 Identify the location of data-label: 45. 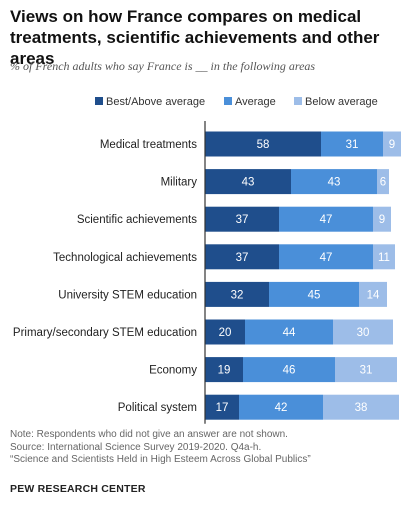
(314, 295).